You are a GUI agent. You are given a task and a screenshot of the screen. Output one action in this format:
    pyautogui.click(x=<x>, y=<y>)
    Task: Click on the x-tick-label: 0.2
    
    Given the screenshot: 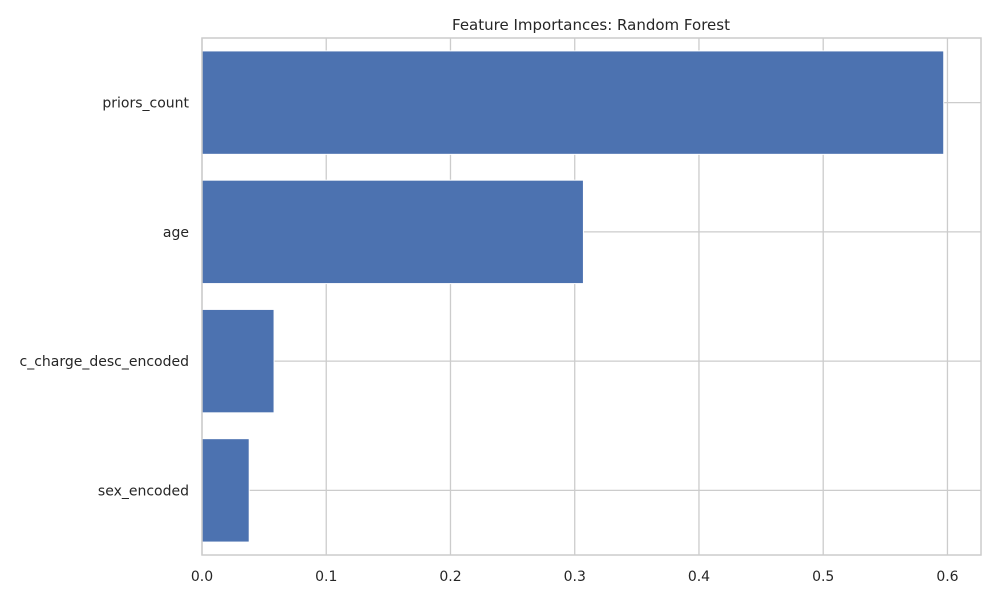 What is the action you would take?
    pyautogui.click(x=450, y=577)
    